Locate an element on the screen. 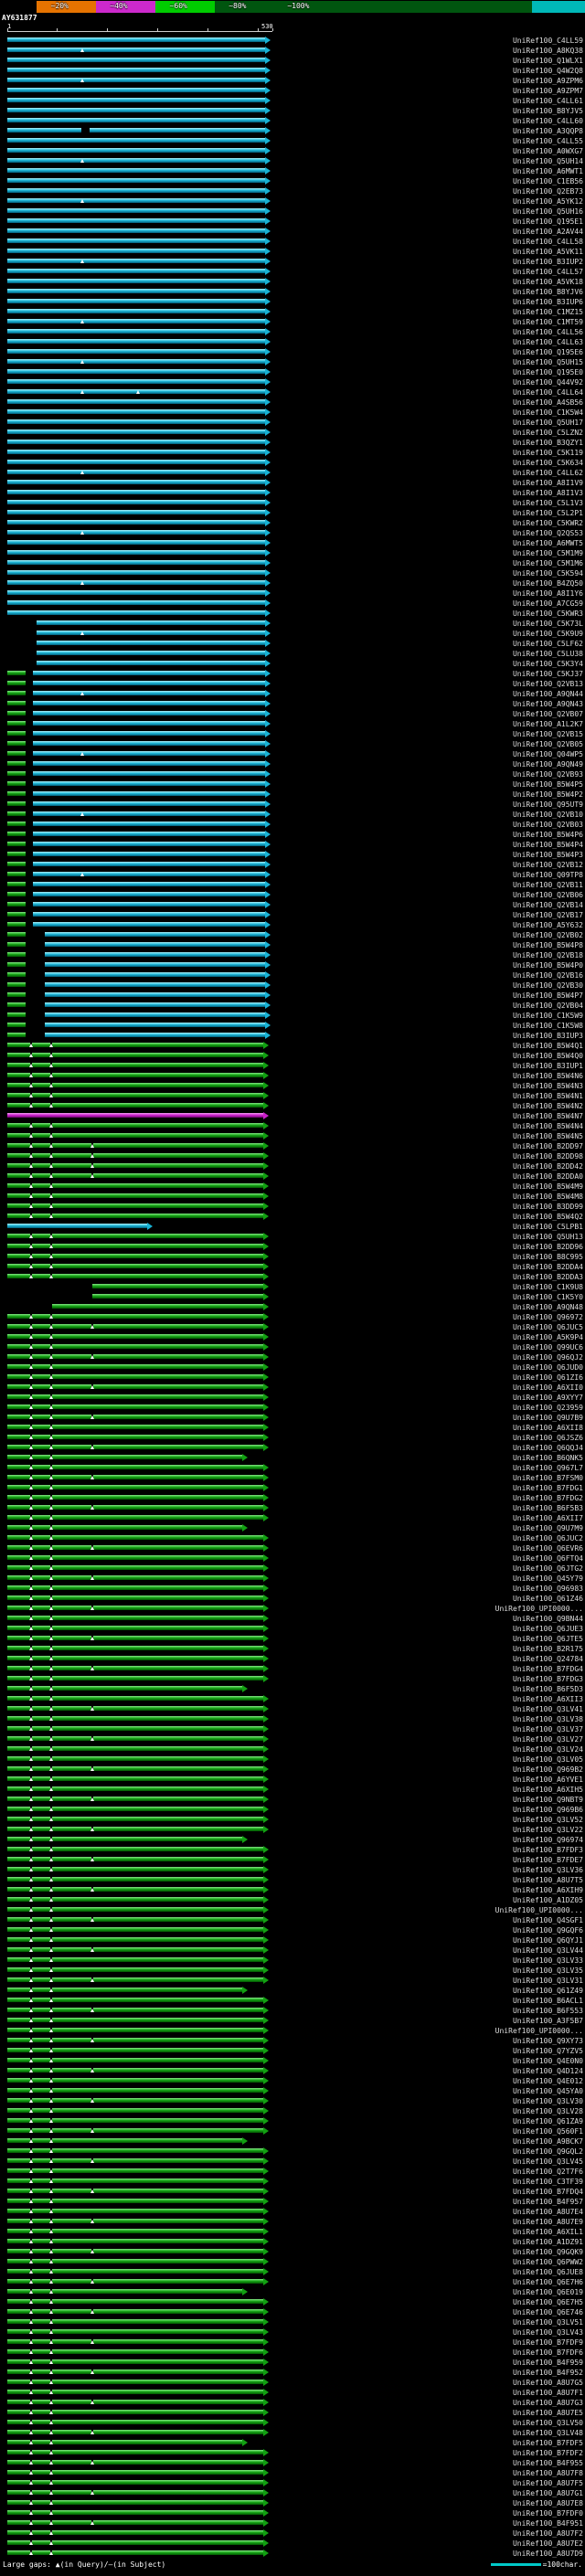 The width and height of the screenshot is (585, 2576). hit-label: UniRef100_B6ACL1 is located at coordinates (547, 2001).